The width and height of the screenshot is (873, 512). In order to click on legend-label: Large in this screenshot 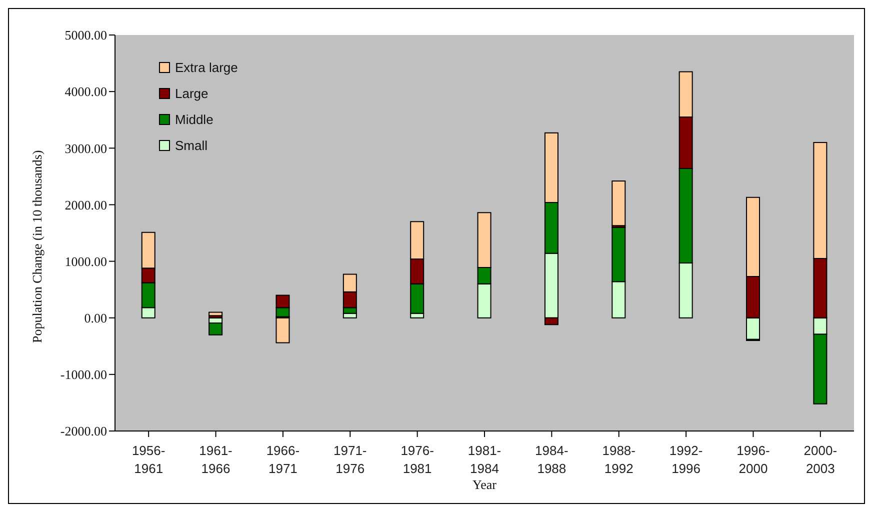, I will do `click(191, 93)`.